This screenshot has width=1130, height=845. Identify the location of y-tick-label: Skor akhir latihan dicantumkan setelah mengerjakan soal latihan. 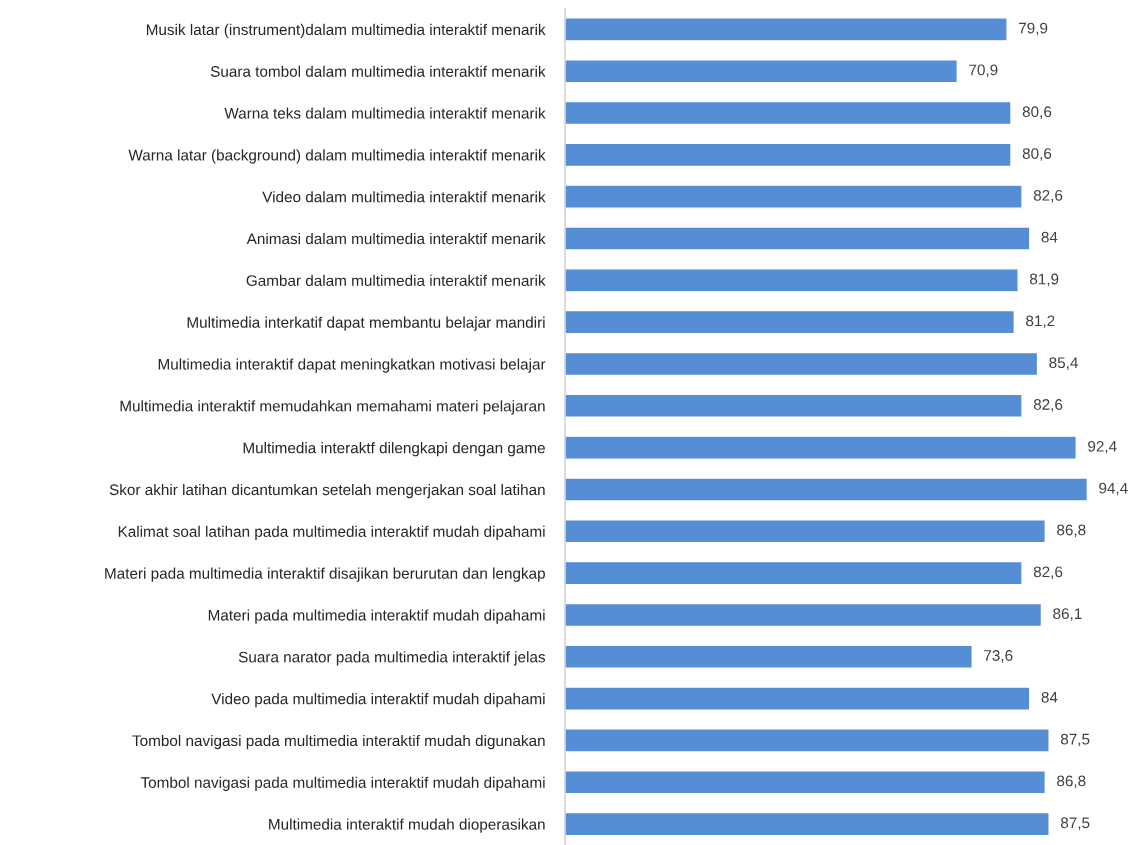
(327, 491).